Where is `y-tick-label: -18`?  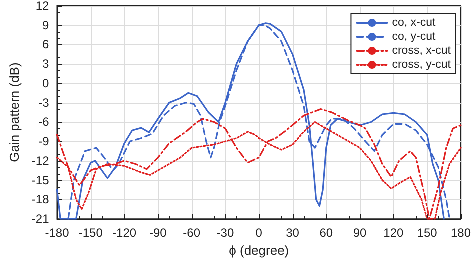
y-tick-label: -18 is located at coordinates (41, 199).